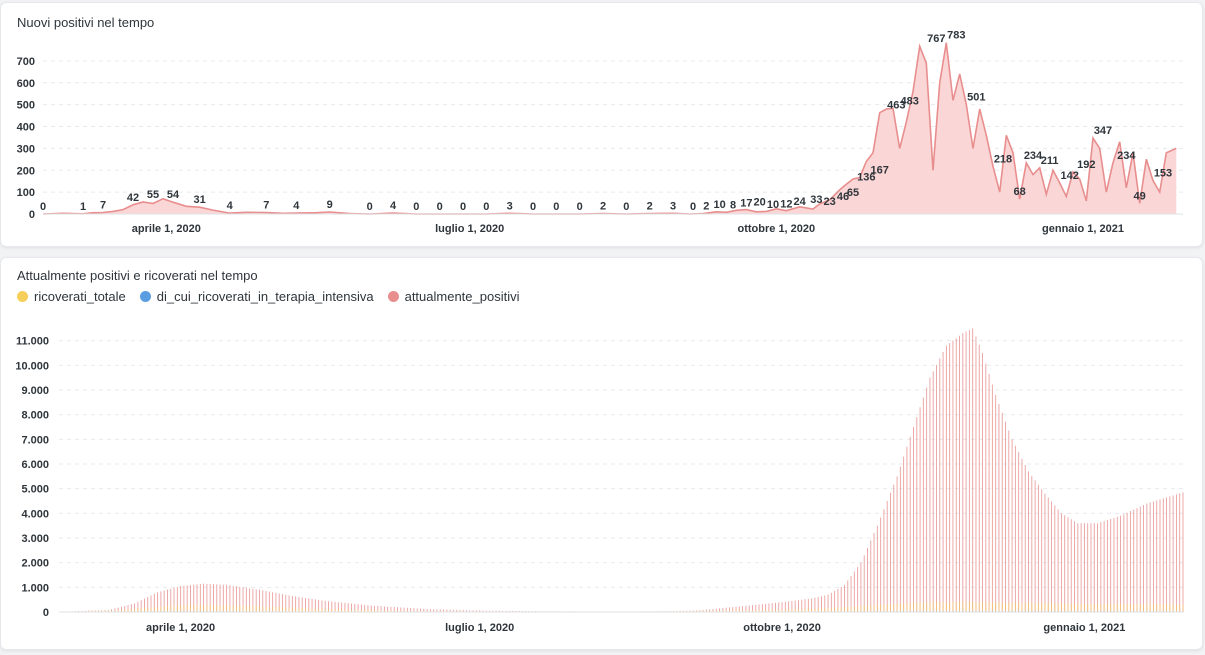 The width and height of the screenshot is (1205, 655). I want to click on chart1-data-label: 136, so click(866, 177).